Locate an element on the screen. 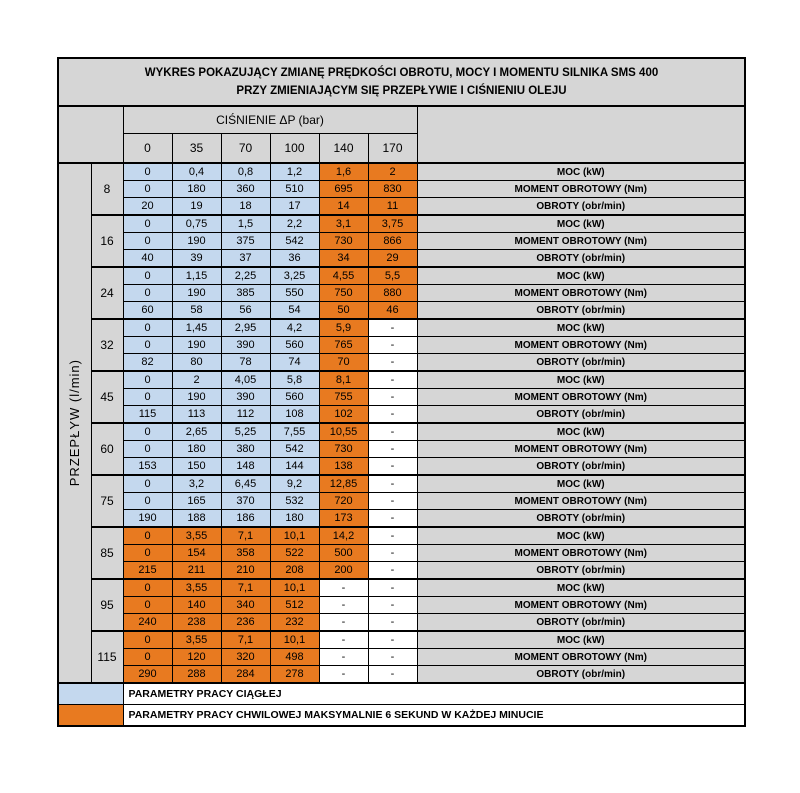 Image resolution: width=800 pixels, height=793 pixels. value-cell: 3,2 is located at coordinates (196, 483).